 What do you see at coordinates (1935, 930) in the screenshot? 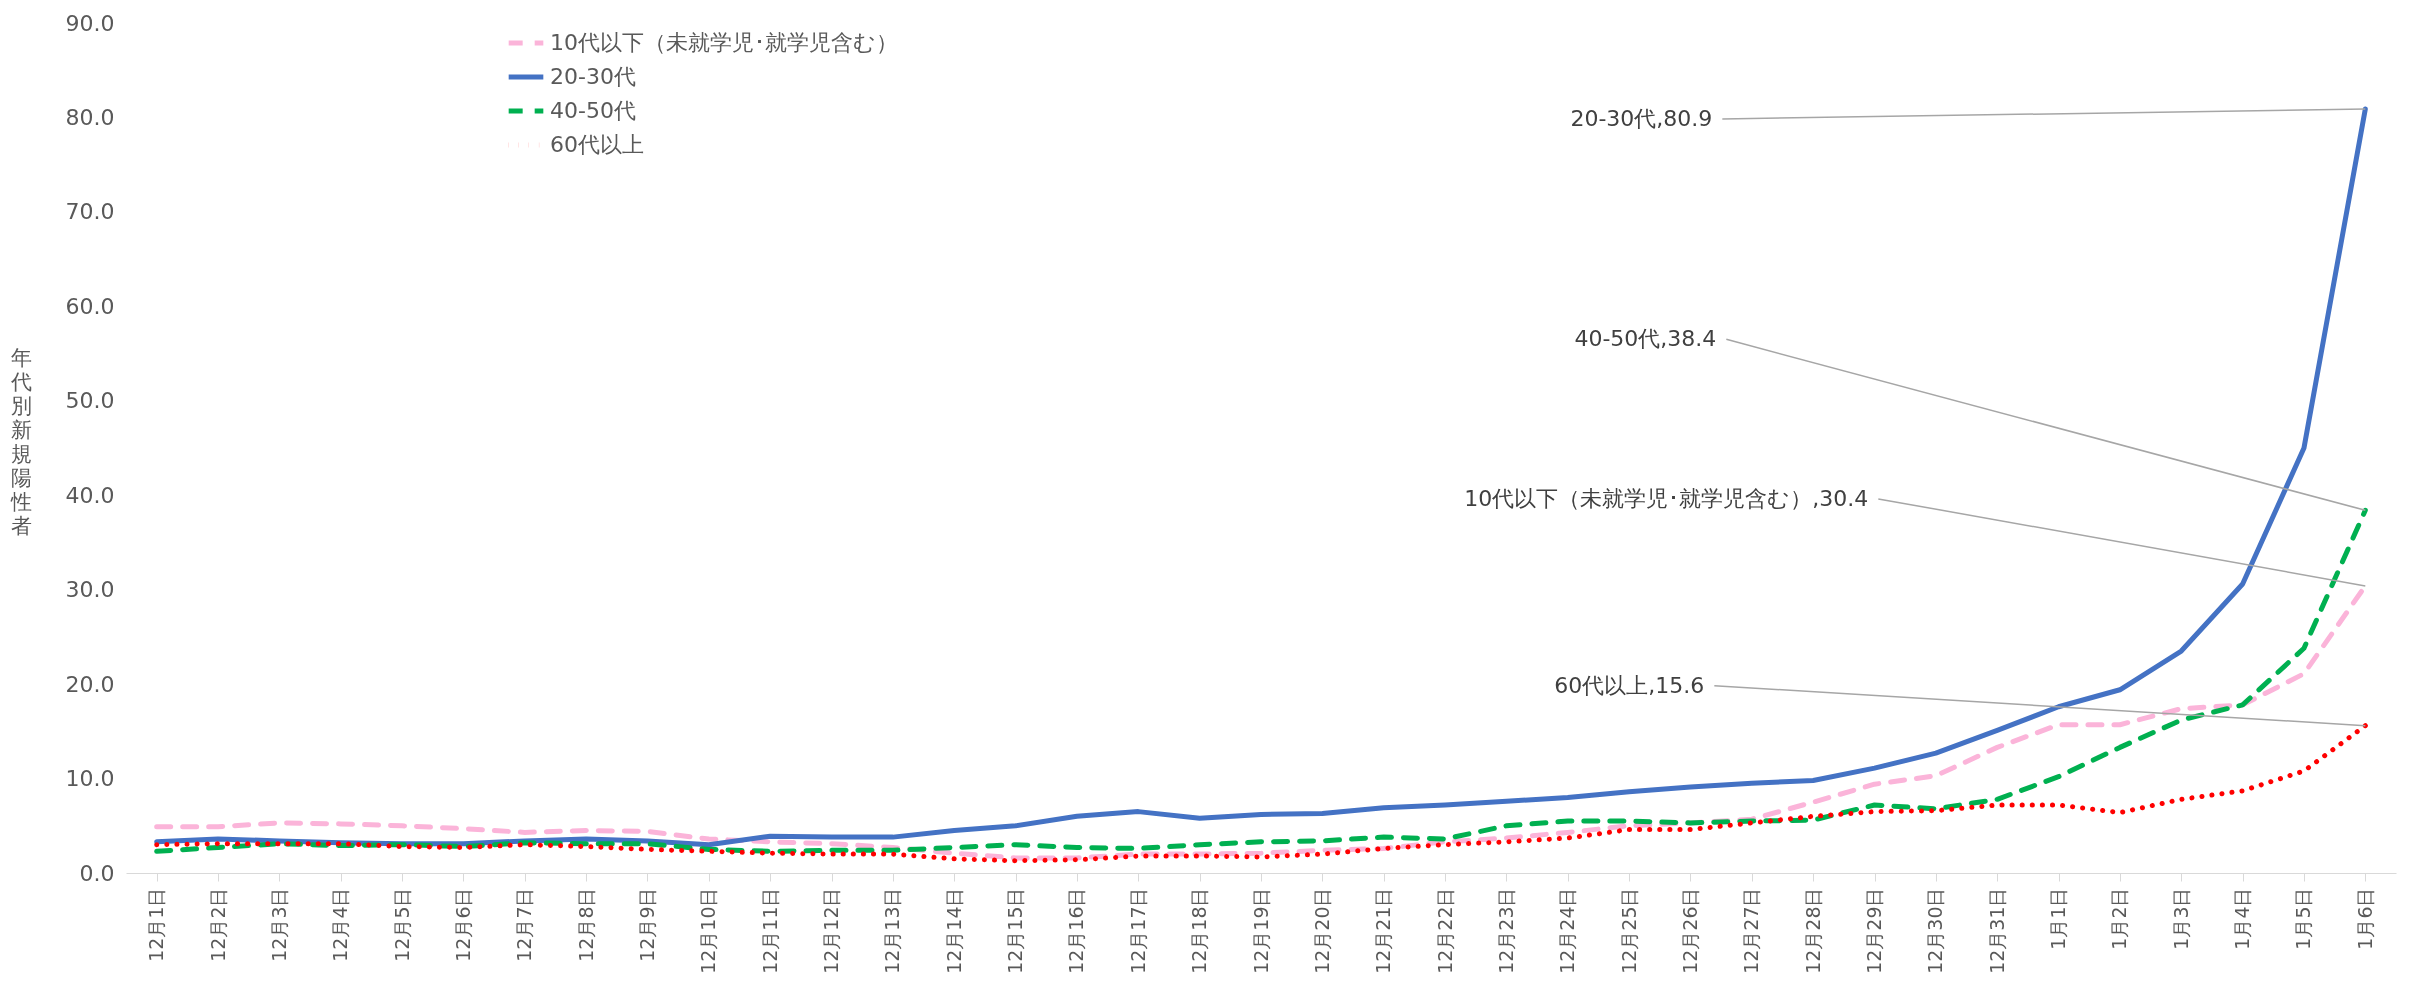
I see `x-tick-label: 12月30日` at bounding box center [1935, 930].